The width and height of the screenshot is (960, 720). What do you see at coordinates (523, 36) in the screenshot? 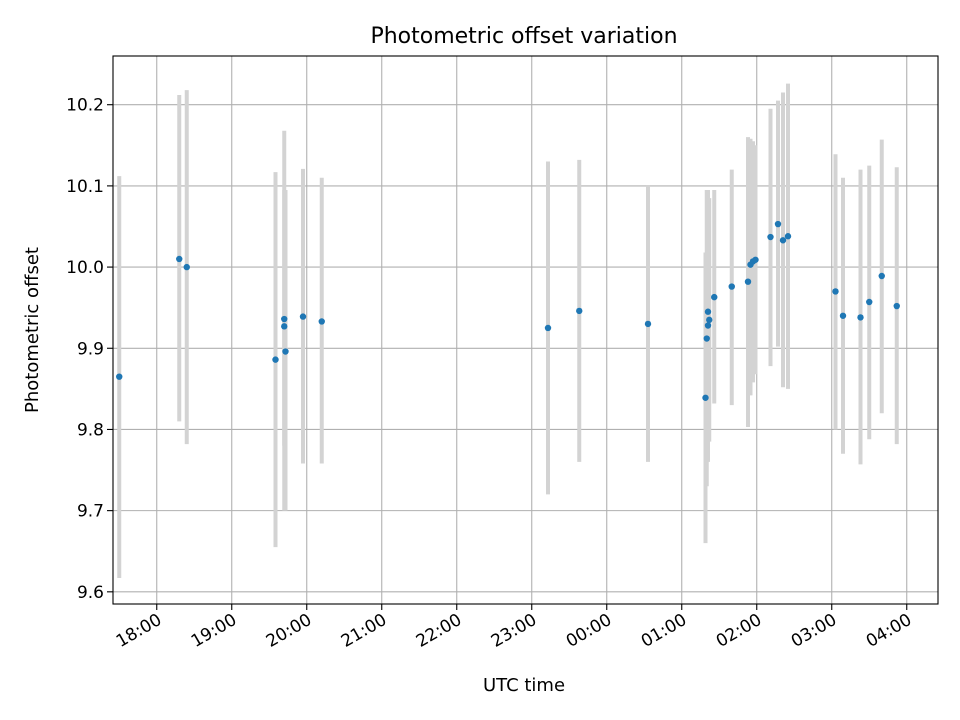
I see `chart-title: Photometric offset variation` at bounding box center [523, 36].